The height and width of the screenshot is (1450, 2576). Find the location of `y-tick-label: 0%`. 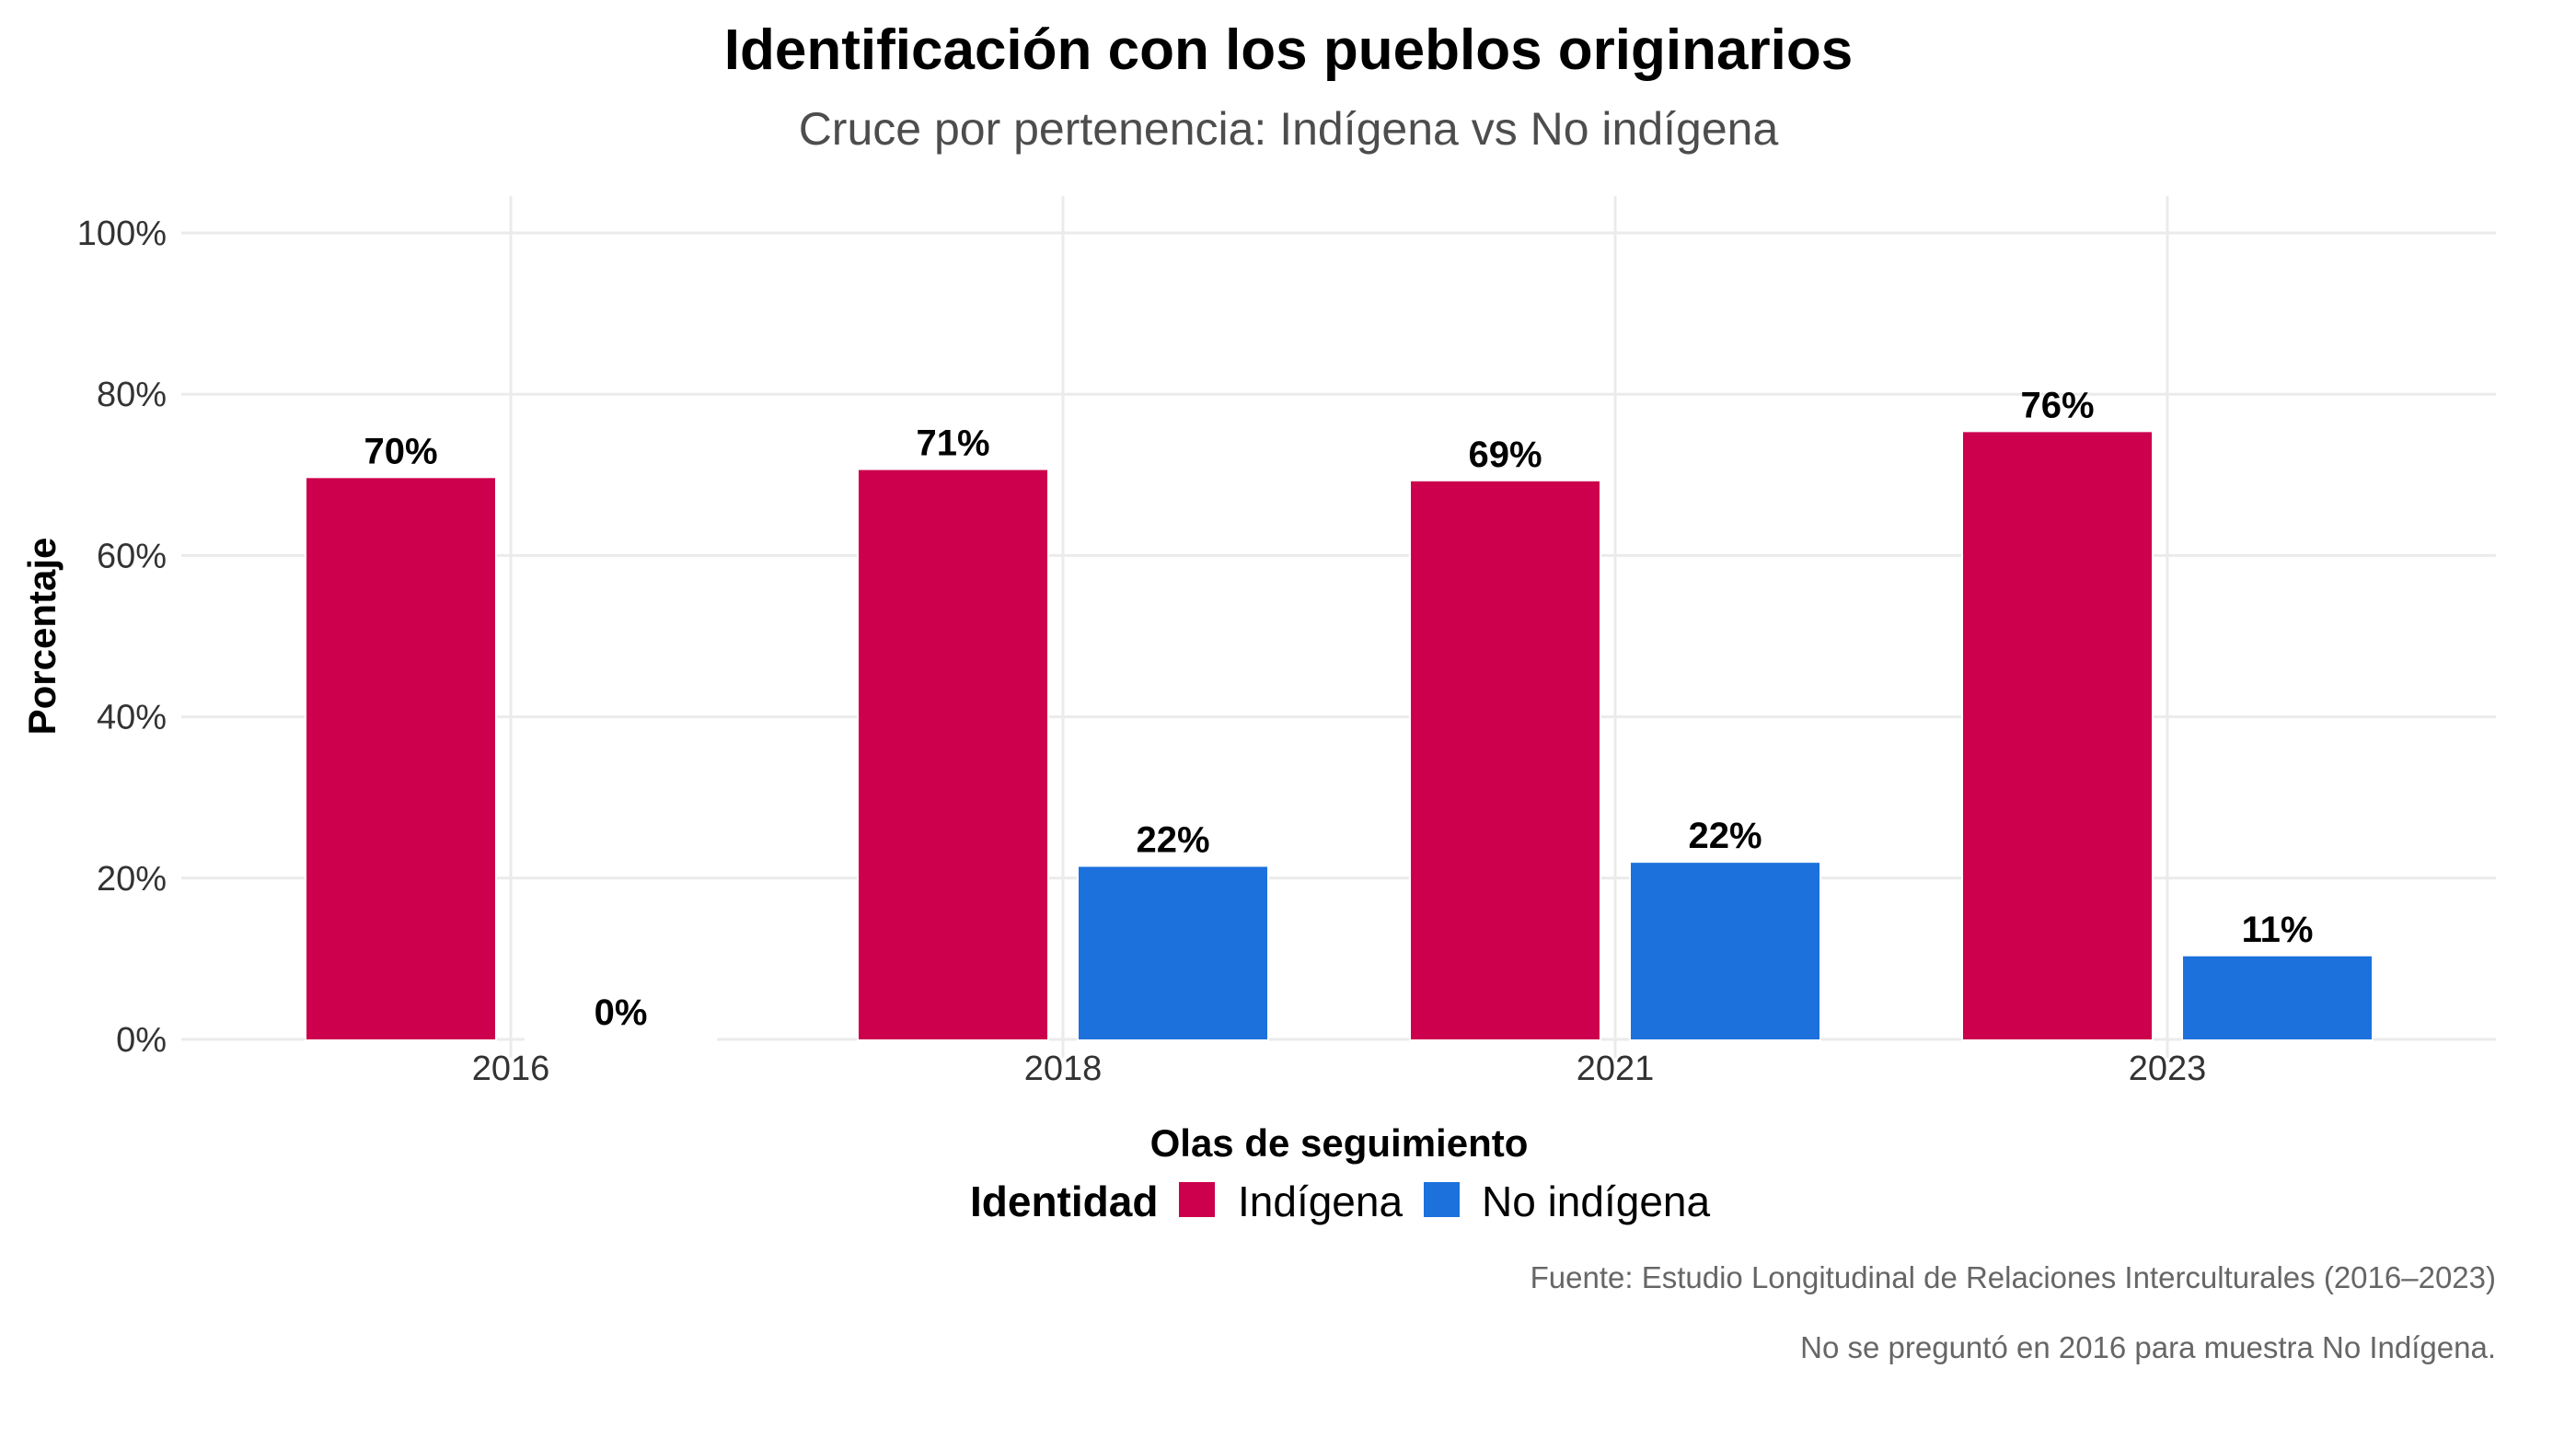

y-tick-label: 0% is located at coordinates (141, 1040).